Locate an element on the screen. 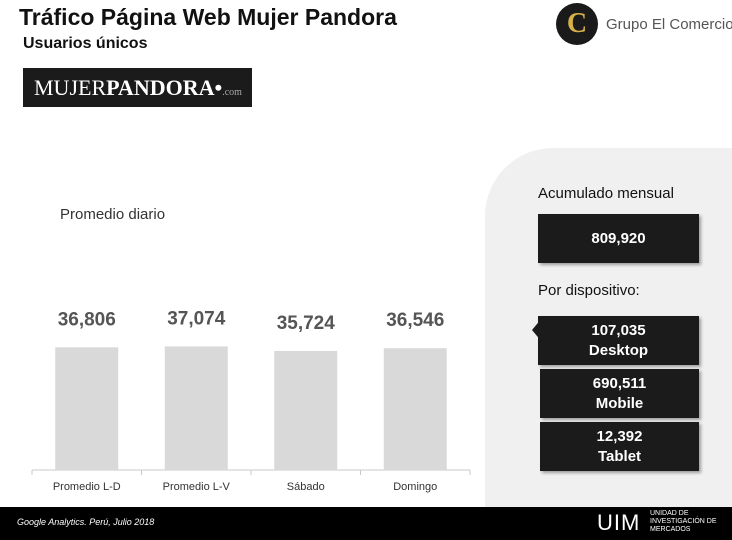  monthly-value-box: 809,920 is located at coordinates (618, 238).